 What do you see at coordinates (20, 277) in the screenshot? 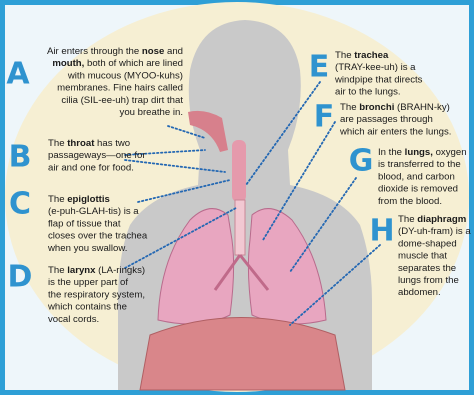
I see `label-letter: D` at bounding box center [20, 277].